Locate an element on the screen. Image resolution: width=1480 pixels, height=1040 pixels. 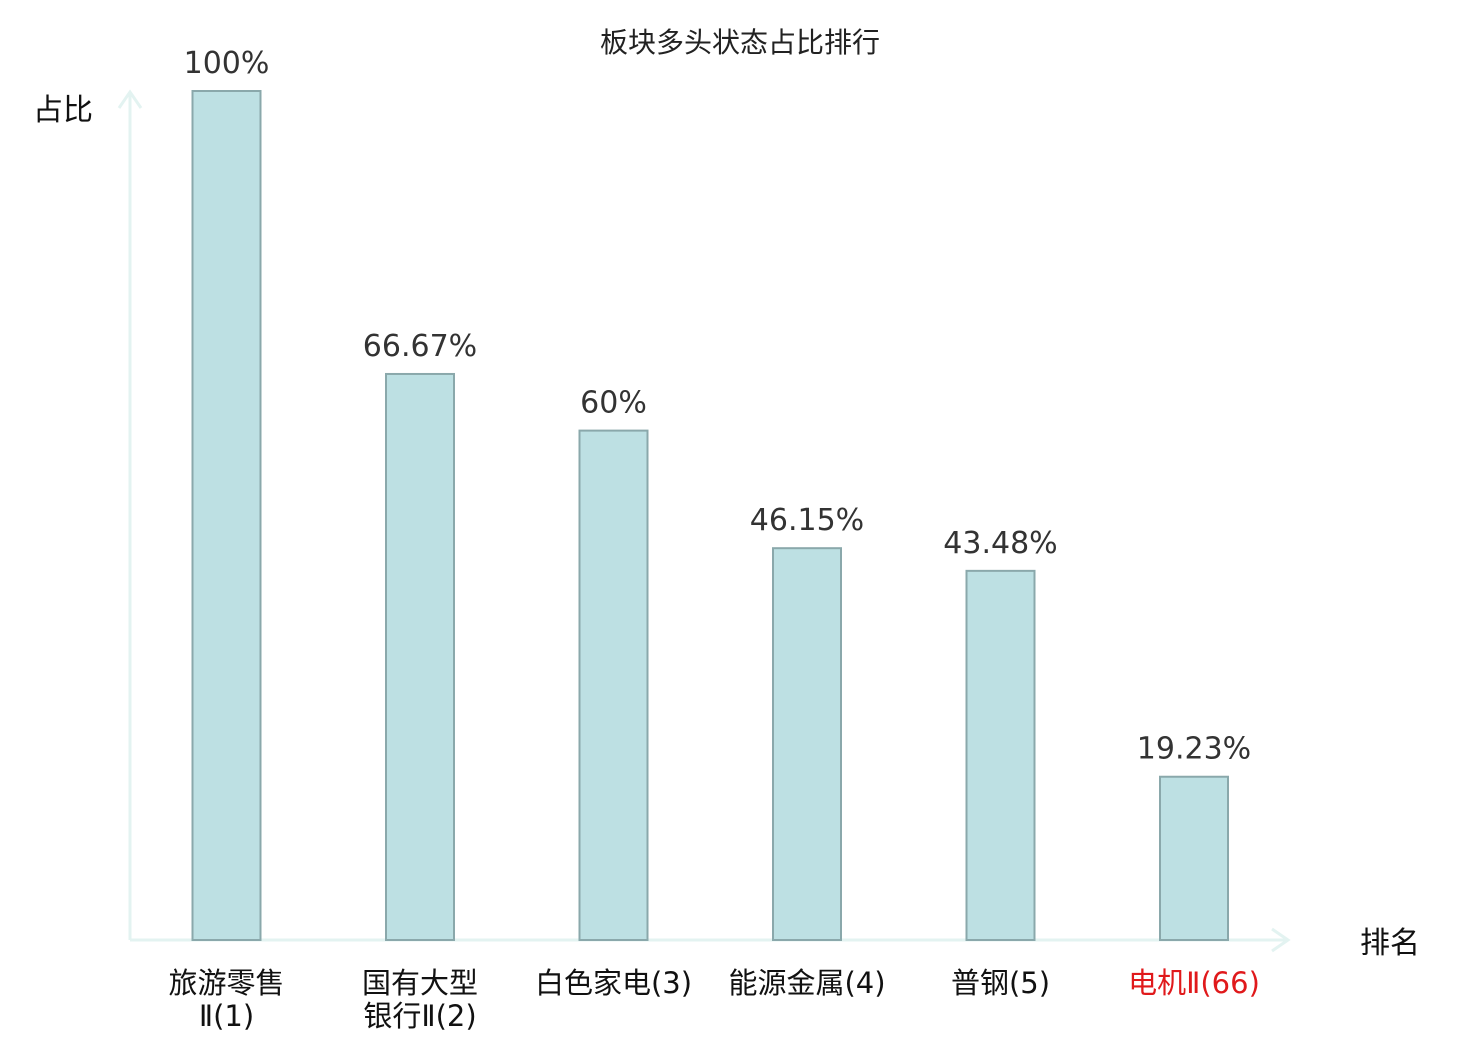
category-label-3-line-0: 能源金属(4) is located at coordinates (806, 983).